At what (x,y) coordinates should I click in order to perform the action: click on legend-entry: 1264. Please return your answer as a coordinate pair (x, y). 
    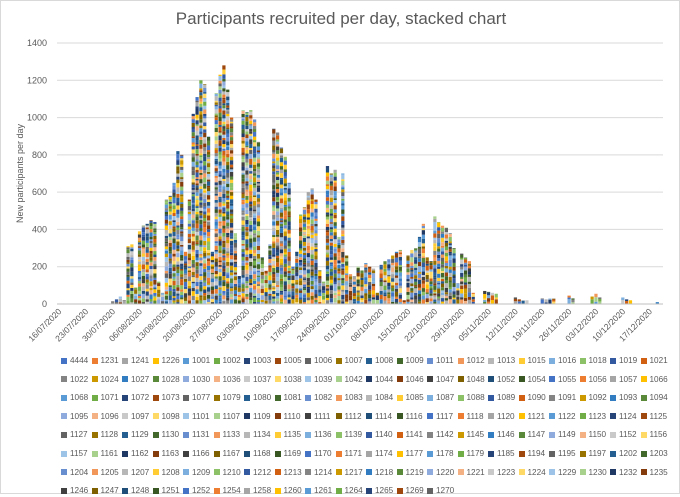
    Looking at the image, I should click on (349, 491).